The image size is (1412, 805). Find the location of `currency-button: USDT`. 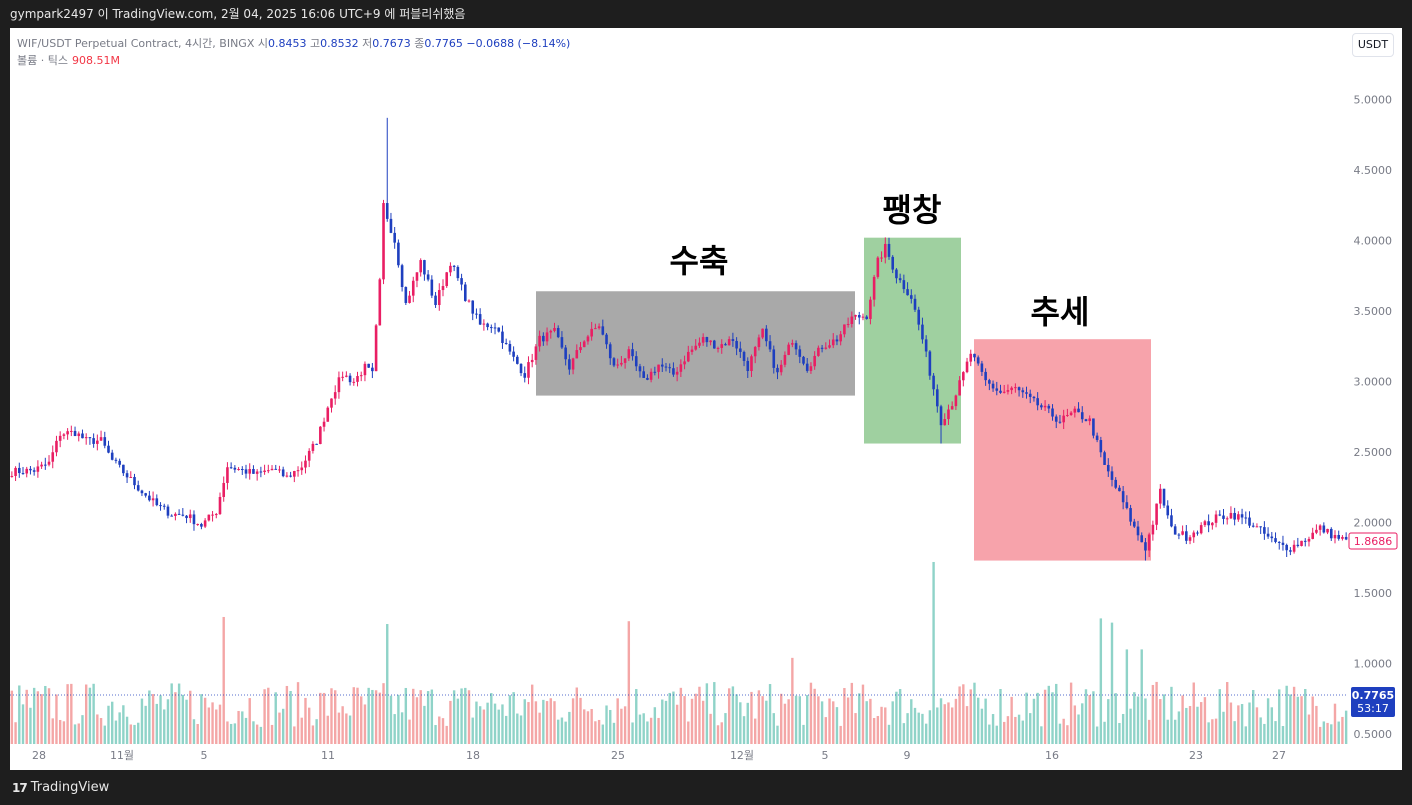

currency-button: USDT is located at coordinates (1373, 45).